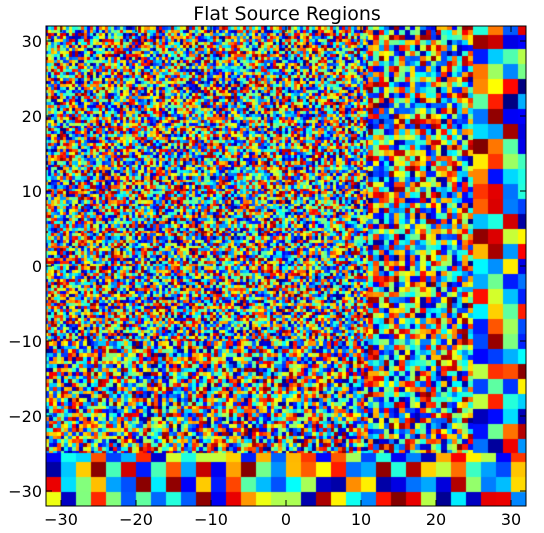  Describe the element at coordinates (211, 519) in the screenshot. I see `x-tick-label: −10` at that location.